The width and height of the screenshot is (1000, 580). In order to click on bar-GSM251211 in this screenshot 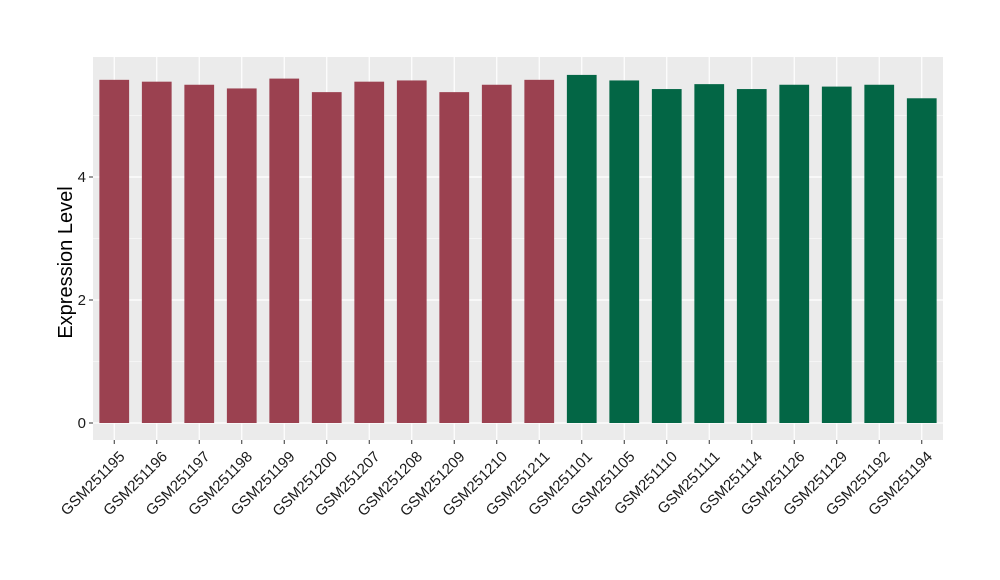, I will do `click(539, 251)`.